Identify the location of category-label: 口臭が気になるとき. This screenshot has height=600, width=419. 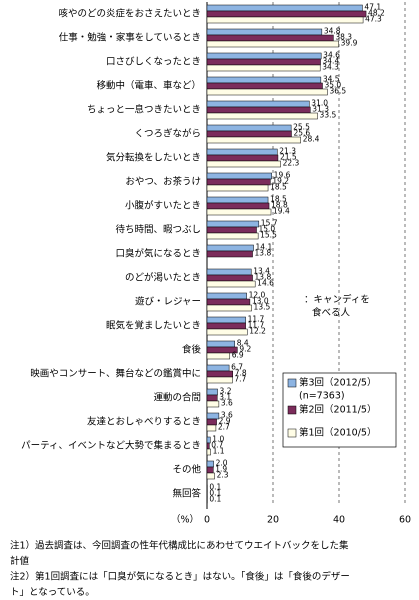
(158, 254).